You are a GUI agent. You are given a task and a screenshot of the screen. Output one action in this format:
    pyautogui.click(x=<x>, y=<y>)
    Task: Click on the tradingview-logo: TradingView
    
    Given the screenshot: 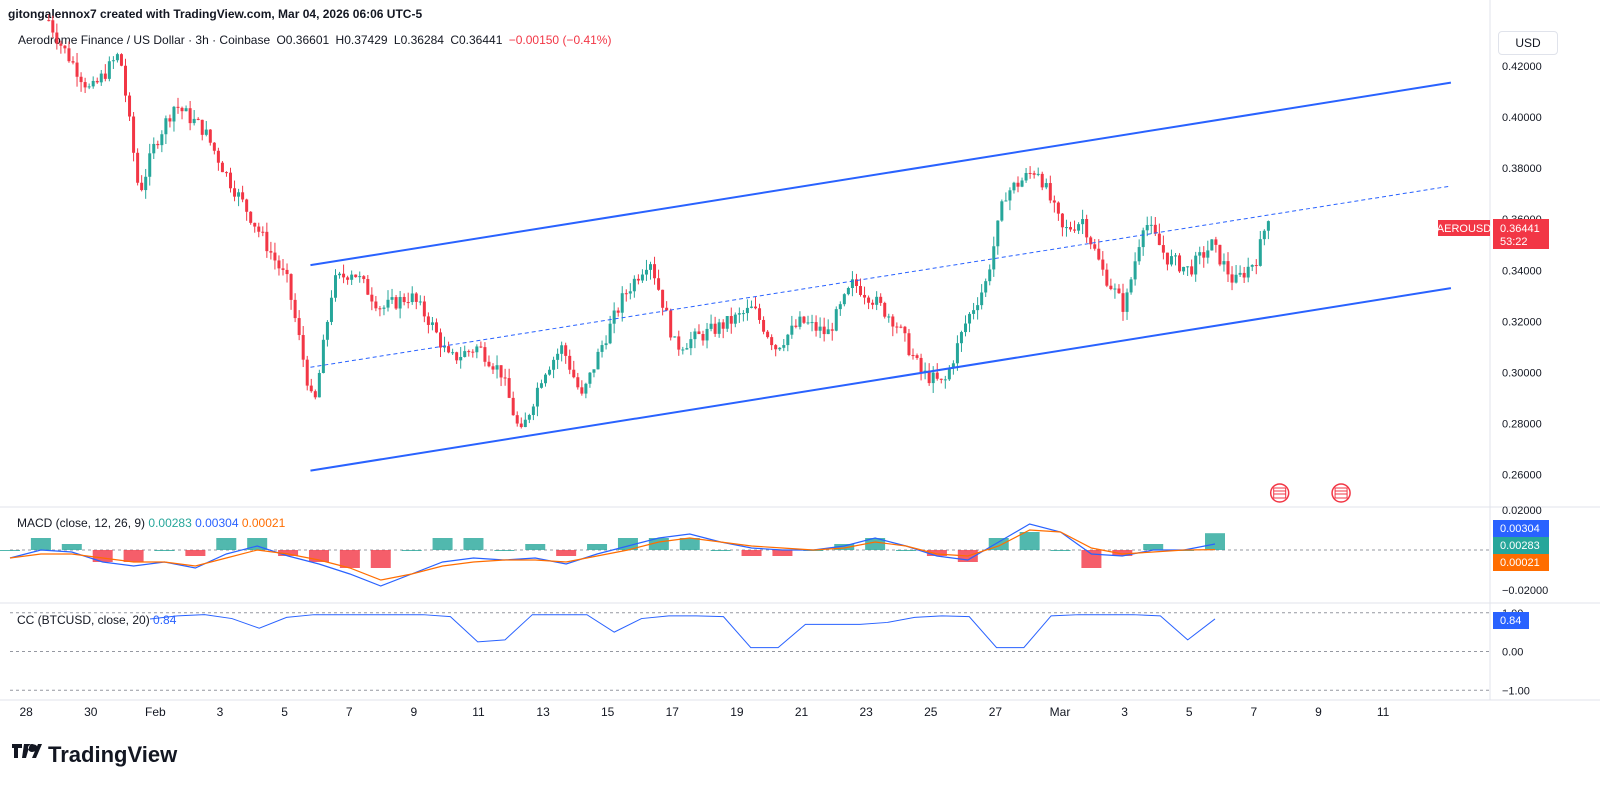 What is the action you would take?
    pyautogui.click(x=94, y=755)
    